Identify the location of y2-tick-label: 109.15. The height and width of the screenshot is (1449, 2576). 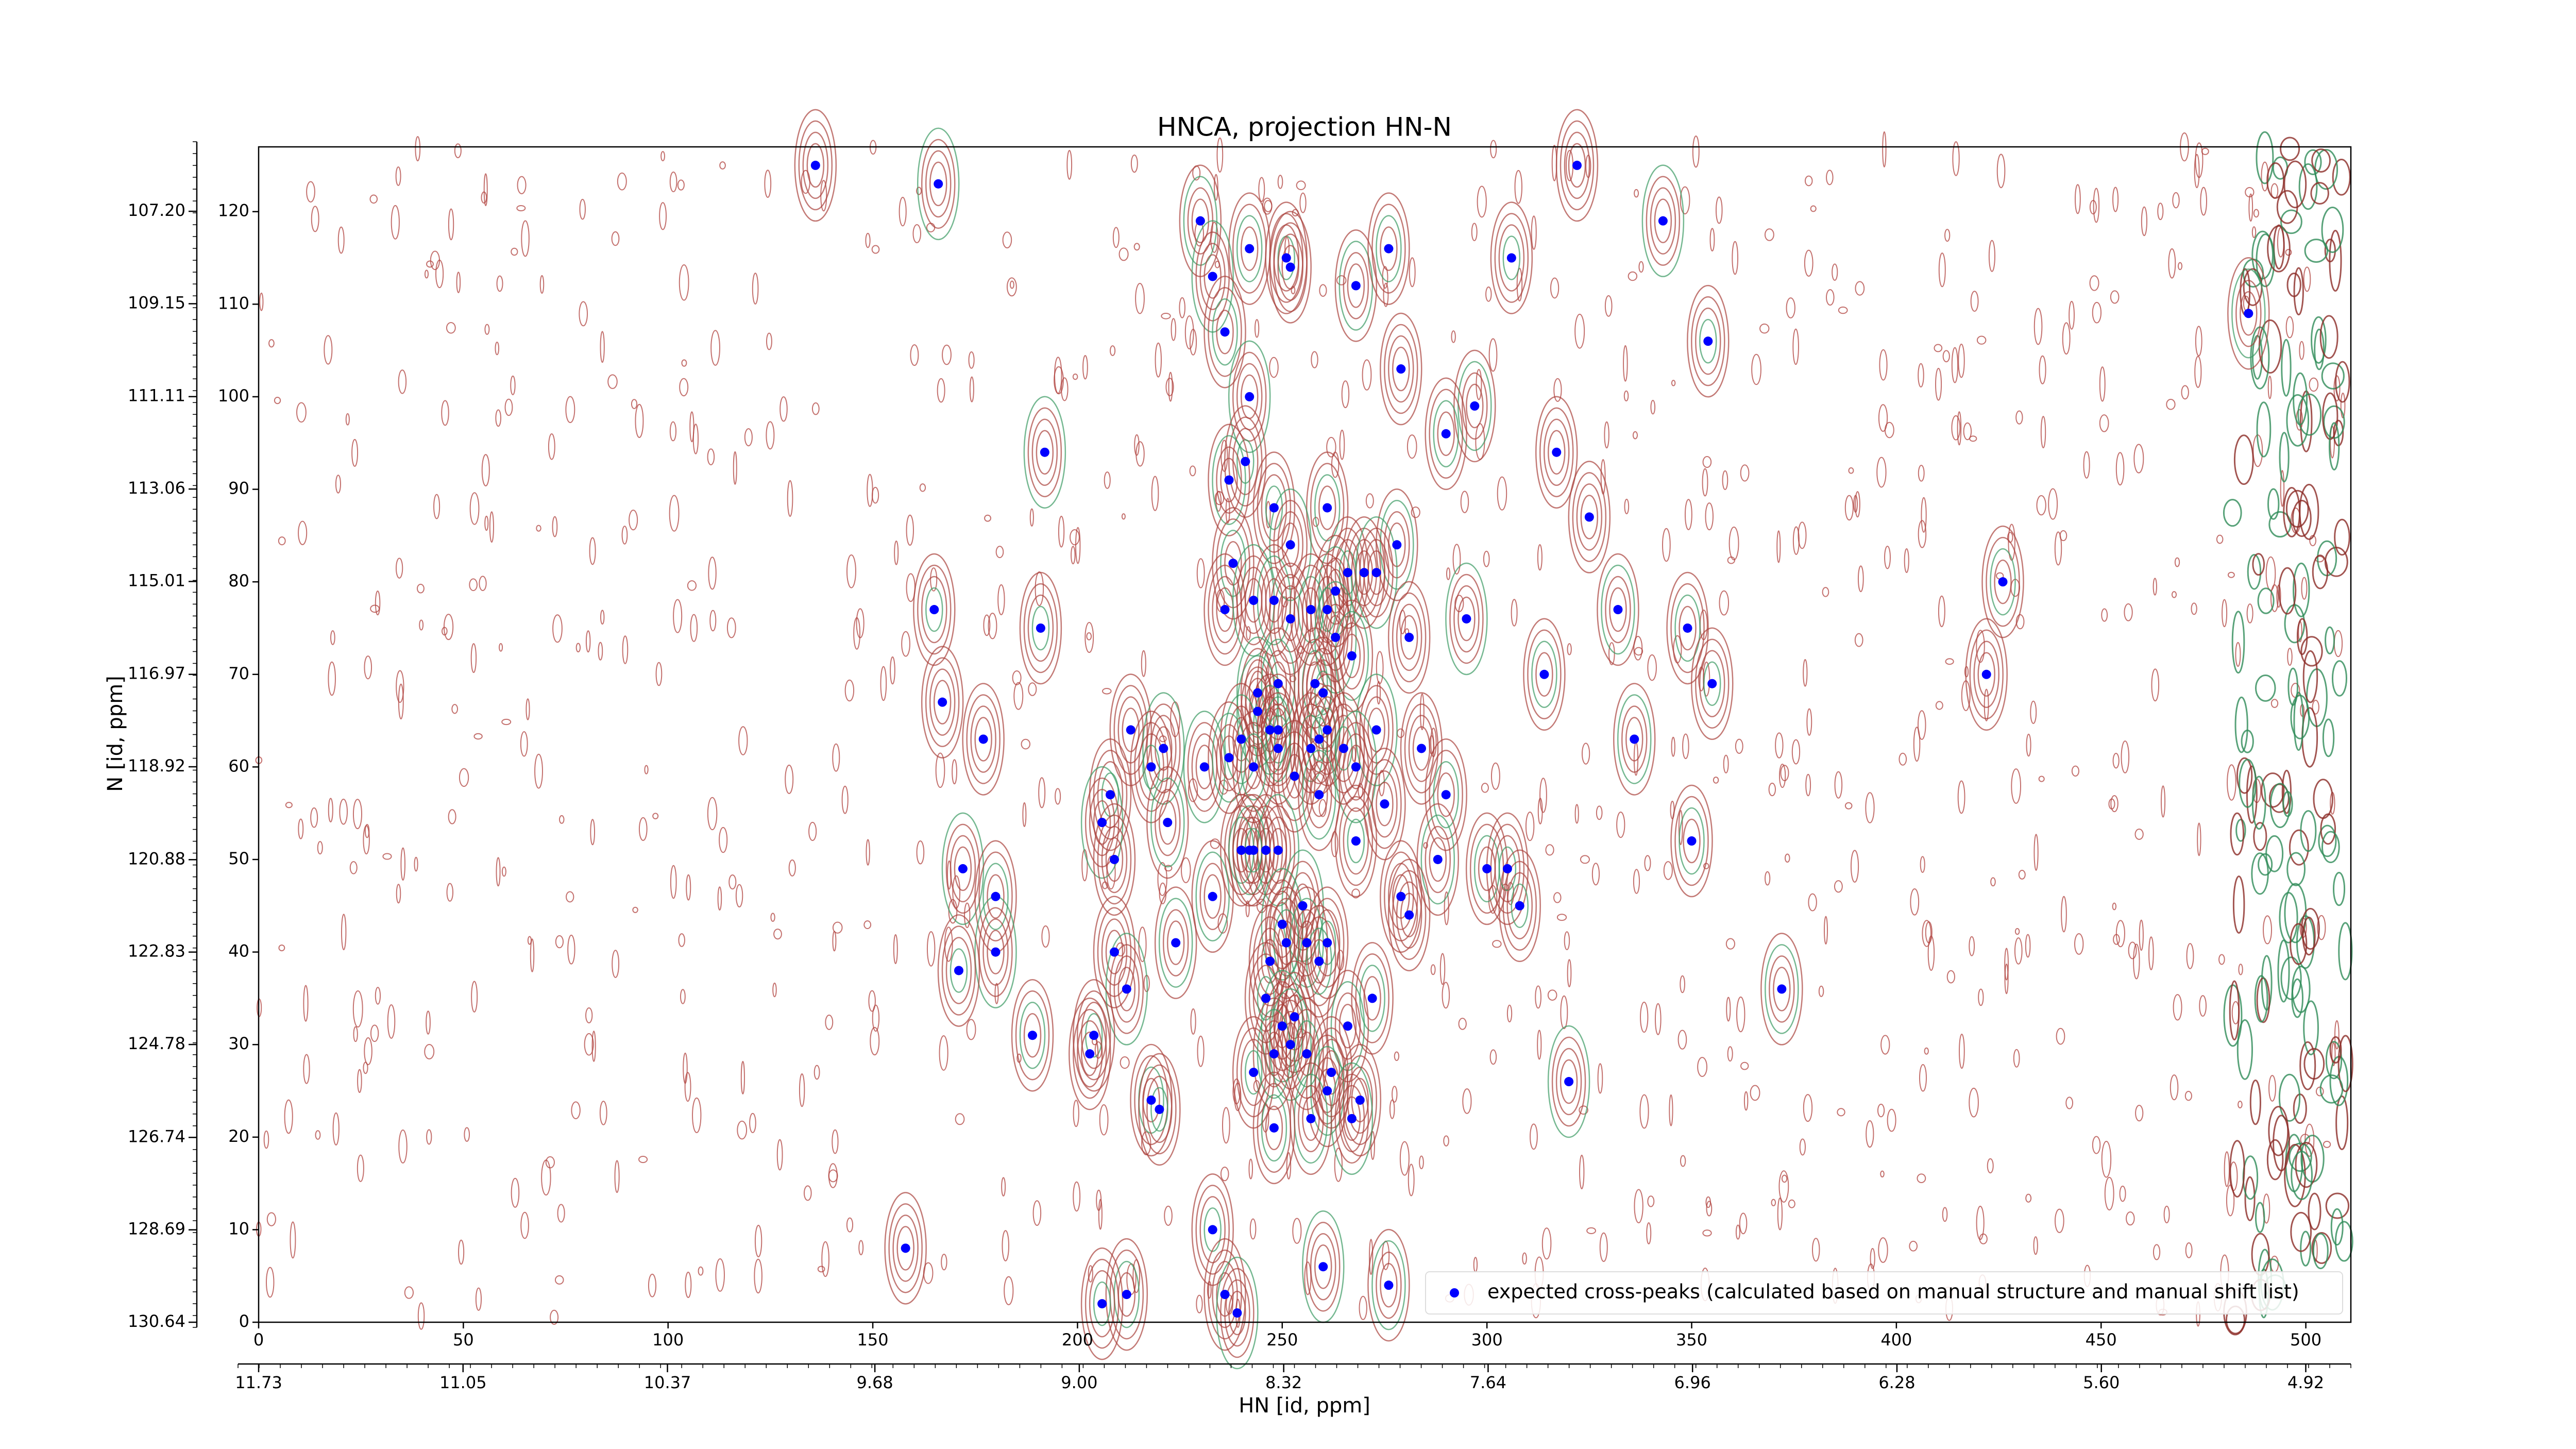
(156, 302).